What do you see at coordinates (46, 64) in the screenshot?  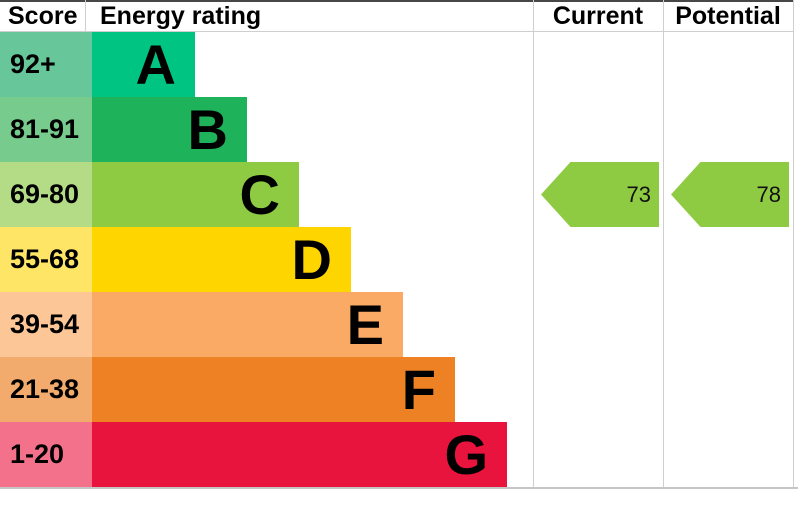 I see `score-range-cell: 92+` at bounding box center [46, 64].